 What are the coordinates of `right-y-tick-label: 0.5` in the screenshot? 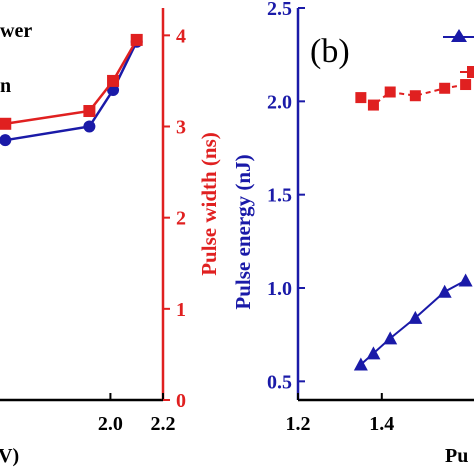 It's located at (279, 382).